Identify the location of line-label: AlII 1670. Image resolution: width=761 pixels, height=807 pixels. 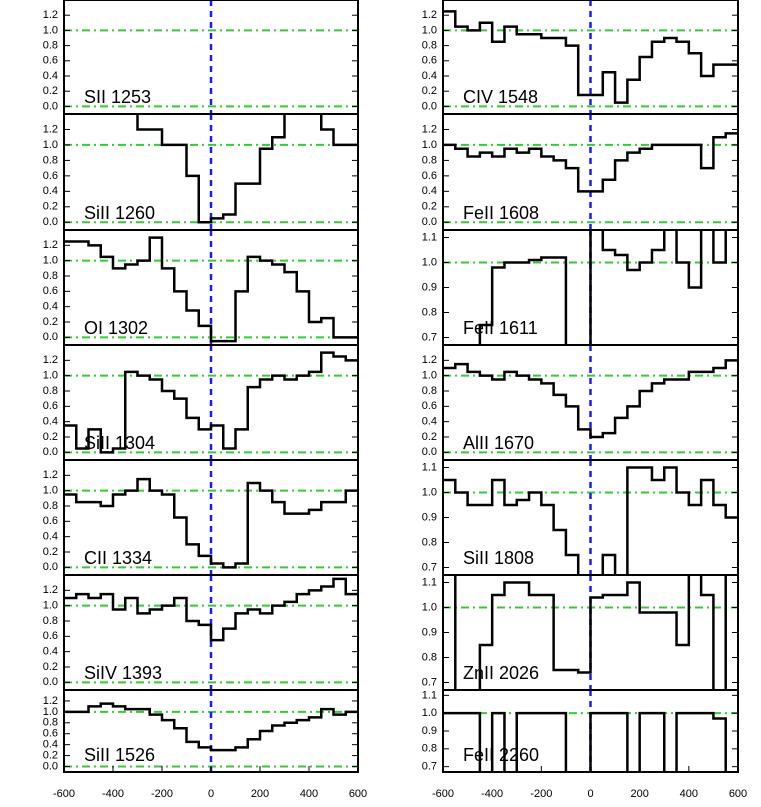
(498, 443).